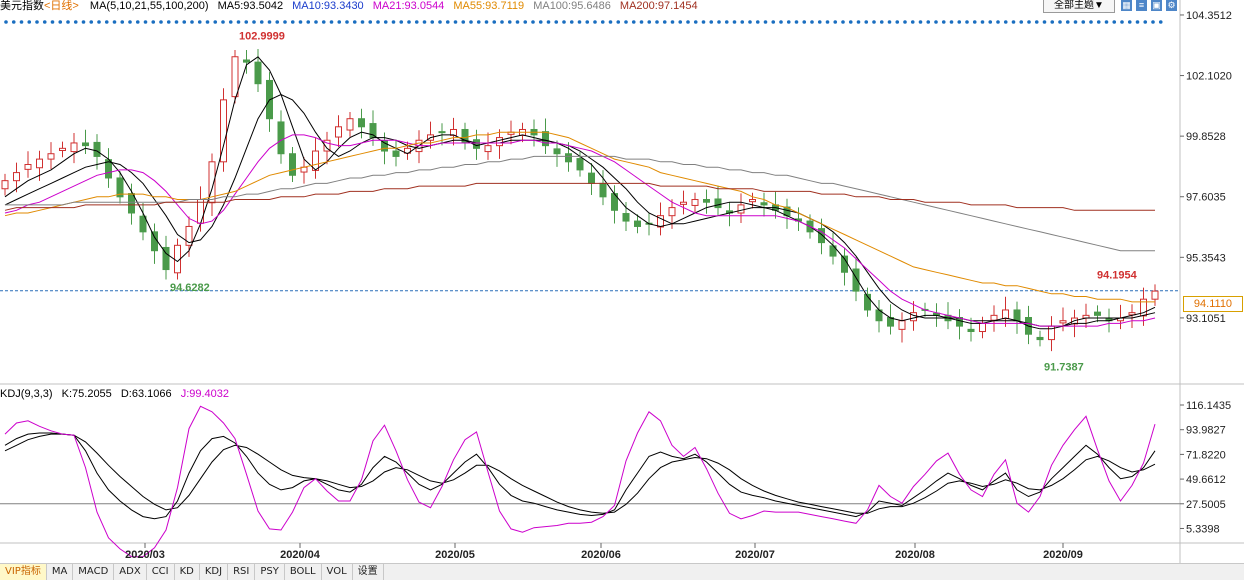 Image resolution: width=1244 pixels, height=580 pixels. Describe the element at coordinates (94, 572) in the screenshot. I see `tab-2: MACD` at that location.